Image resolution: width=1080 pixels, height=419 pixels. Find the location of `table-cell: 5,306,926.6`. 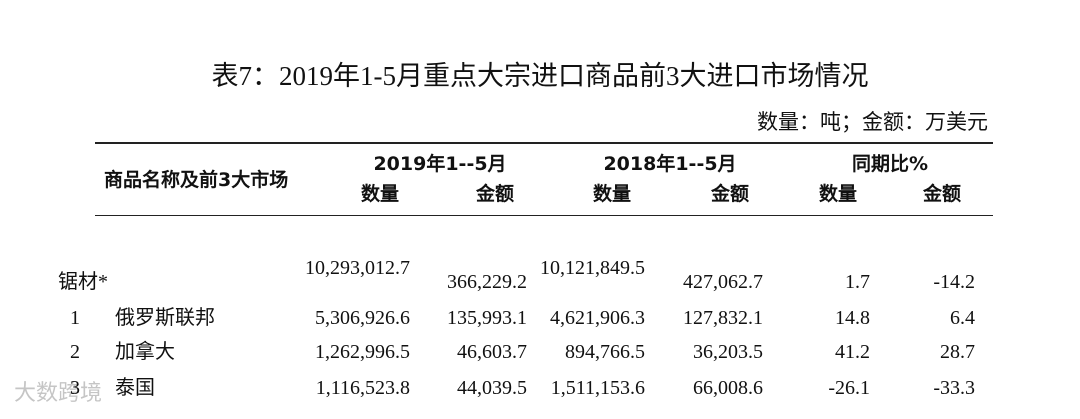

table-cell: 5,306,926.6 is located at coordinates (362, 318).